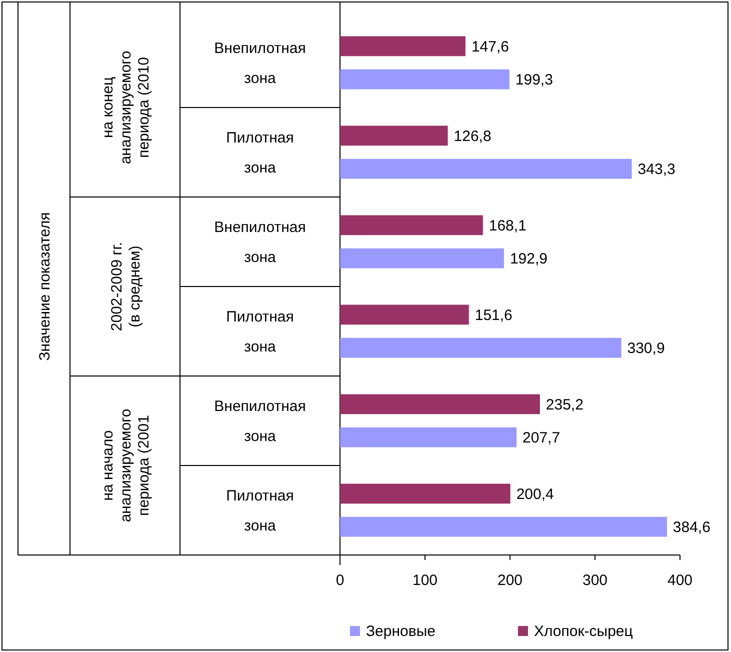 This screenshot has height=652, width=731. Describe the element at coordinates (584, 631) in the screenshot. I see `legend-label: Хлопок-сырец` at that location.